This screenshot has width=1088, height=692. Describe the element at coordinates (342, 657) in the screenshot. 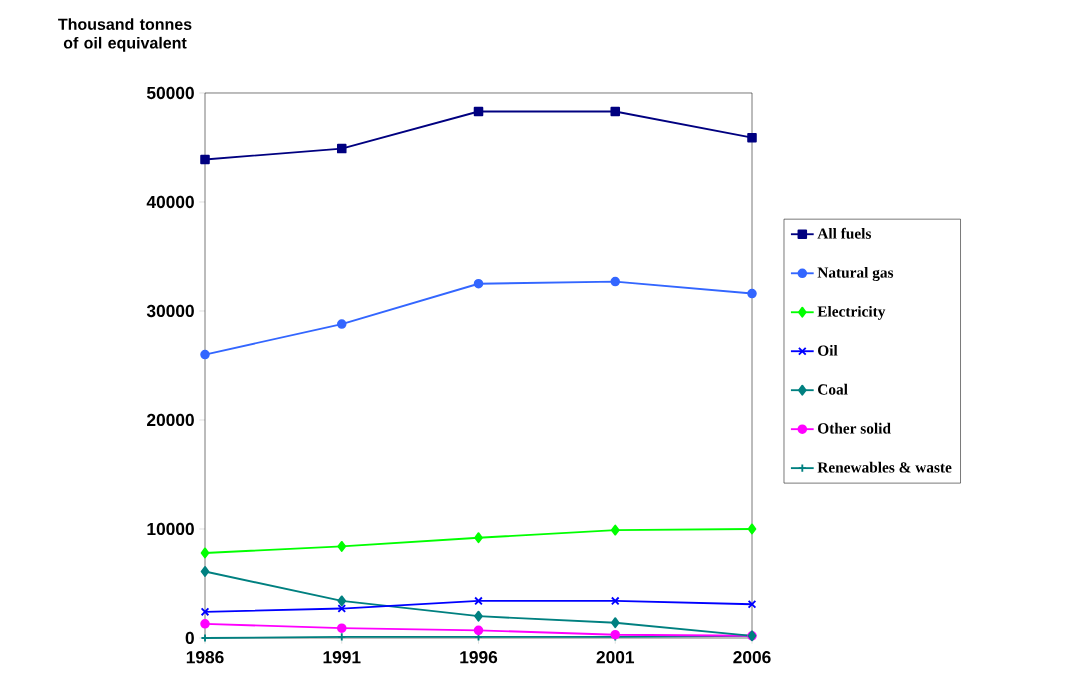

I see `x-tick-label: 1991` at that location.